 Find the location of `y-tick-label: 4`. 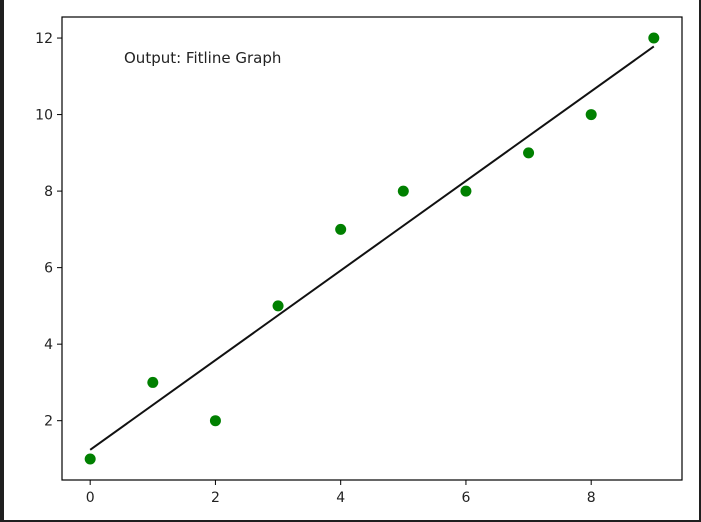

y-tick-label: 4 is located at coordinates (48, 345).